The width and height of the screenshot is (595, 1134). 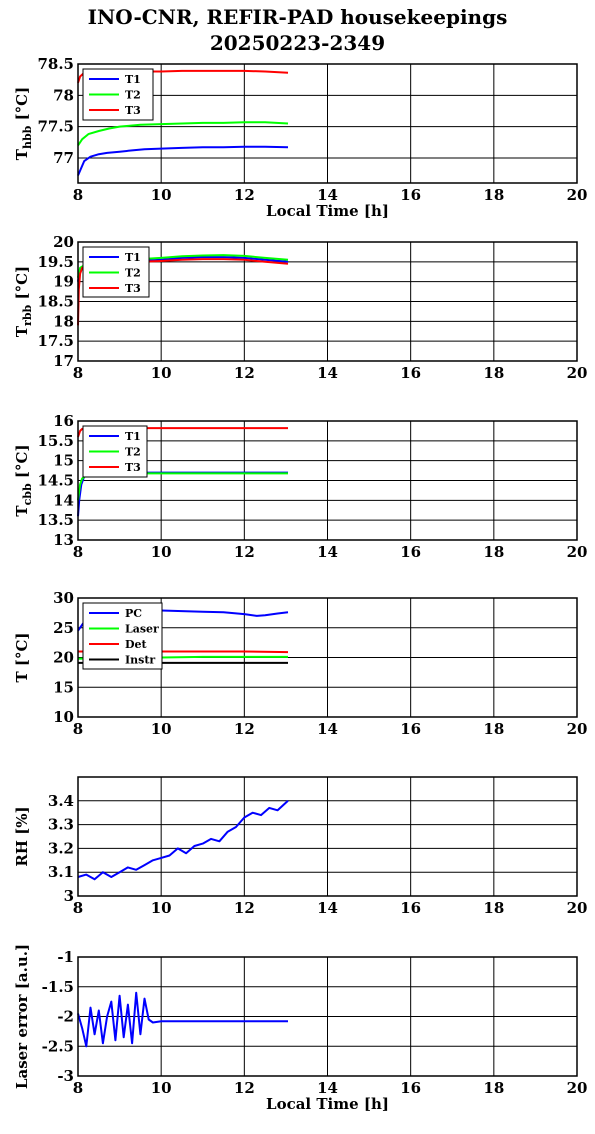 What do you see at coordinates (61, 848) in the screenshot?
I see `y-tick-label: 3.2` at bounding box center [61, 848].